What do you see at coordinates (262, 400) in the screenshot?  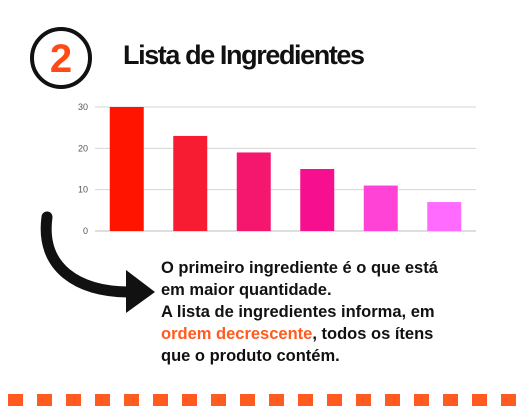 I see `dashed-divider` at bounding box center [262, 400].